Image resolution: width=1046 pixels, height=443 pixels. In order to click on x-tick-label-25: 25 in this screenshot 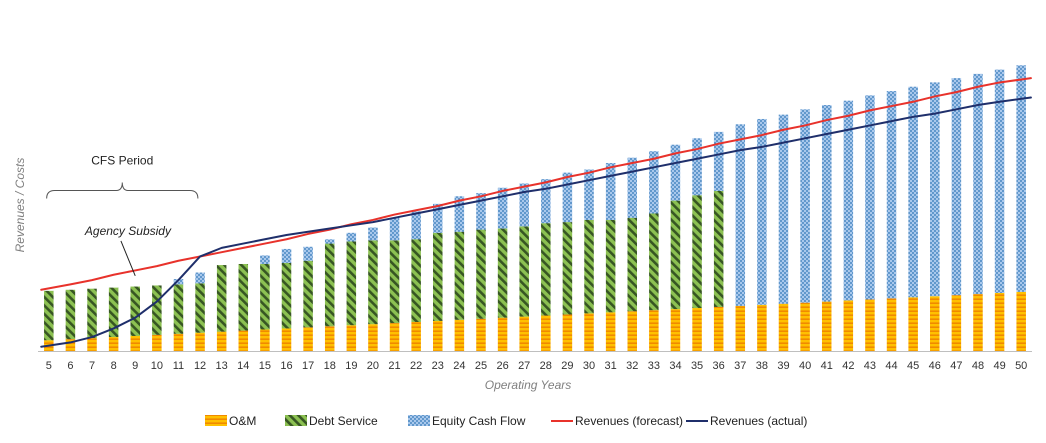, I will do `click(481, 366)`.